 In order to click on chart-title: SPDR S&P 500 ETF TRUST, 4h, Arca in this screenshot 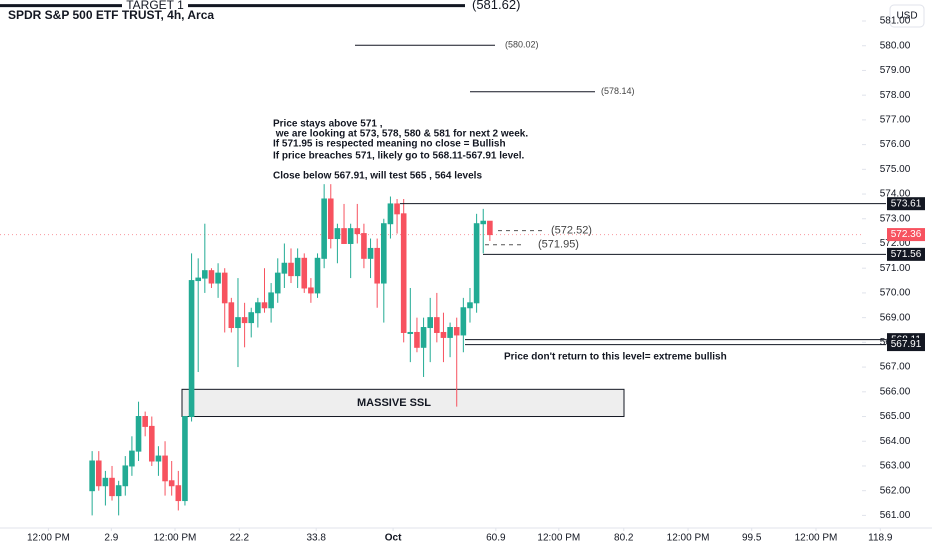, I will do `click(111, 15)`.